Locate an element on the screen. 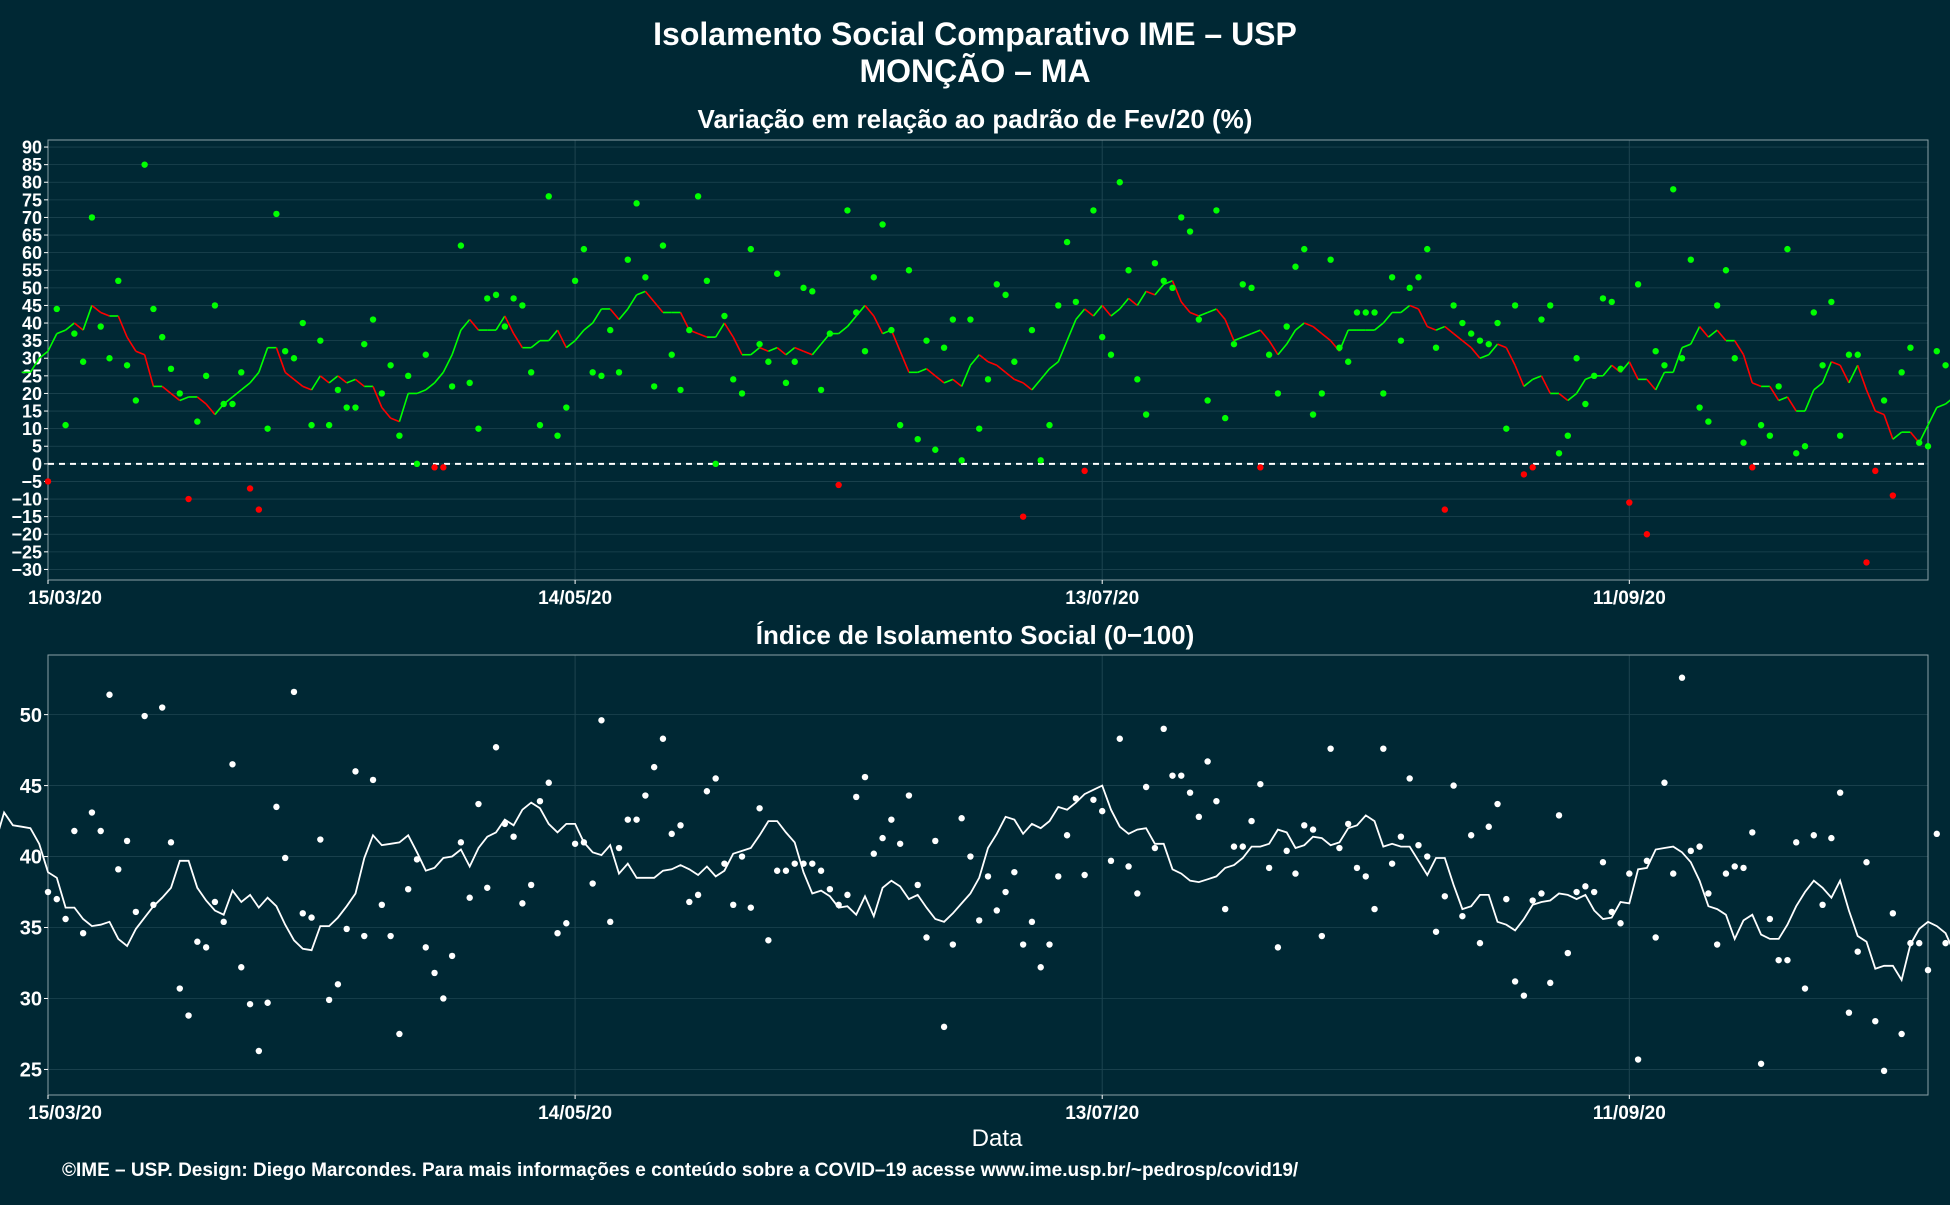  variation-y-tick-label: 20 is located at coordinates (32, 394).